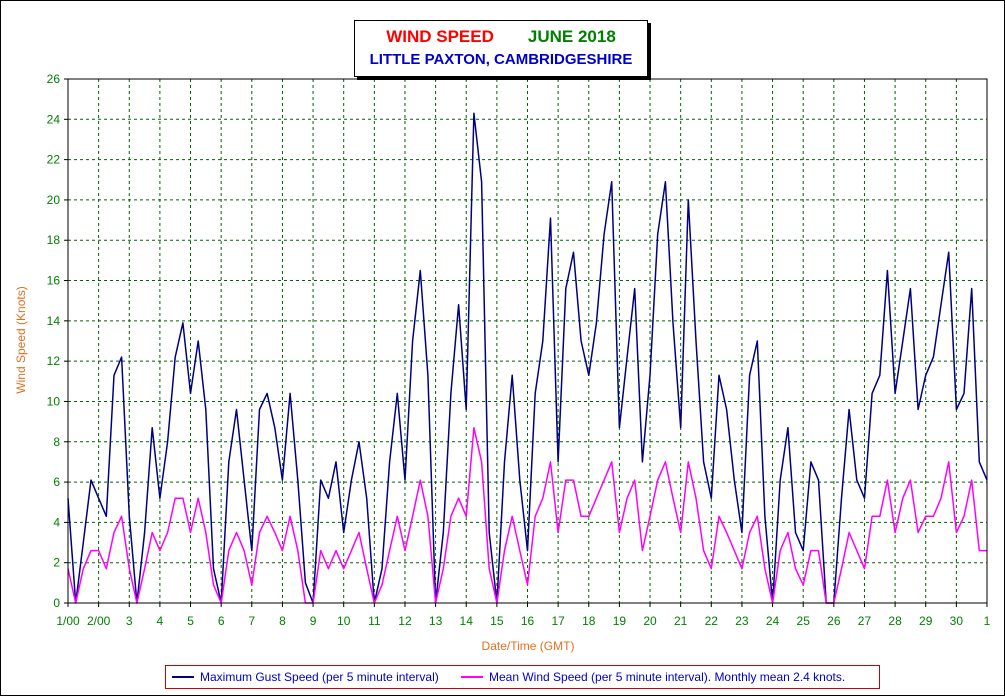 This screenshot has height=696, width=1005. Describe the element at coordinates (21, 339) in the screenshot. I see `y-axis-label: Wind Speed (Knots)` at that location.